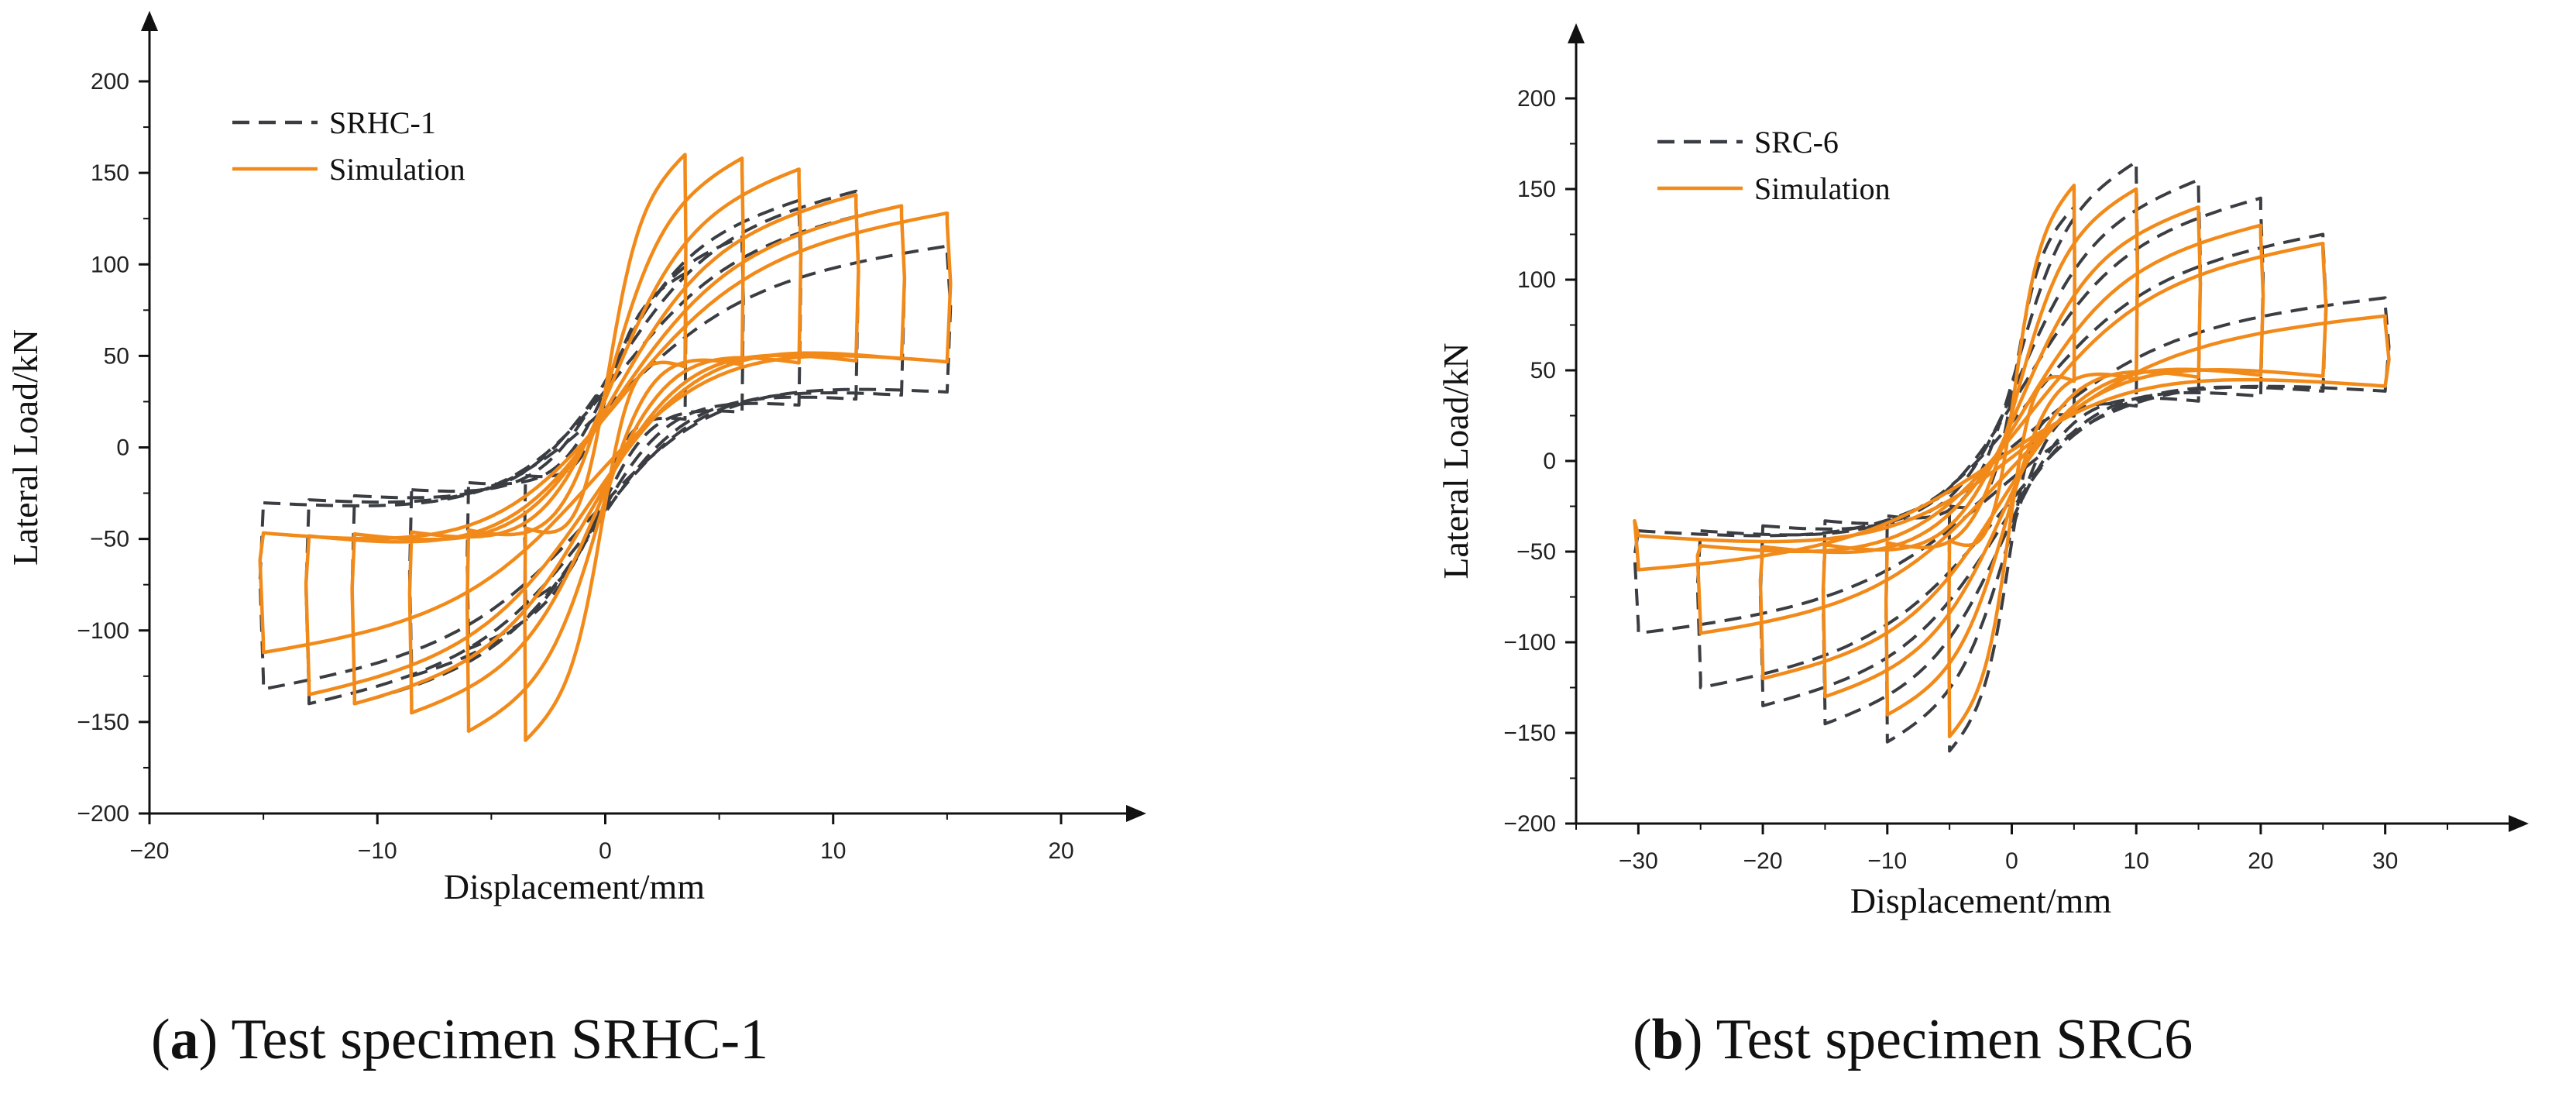 This screenshot has height=1104, width=2576. I want to click on legend-label: SRHC-1, so click(382, 122).